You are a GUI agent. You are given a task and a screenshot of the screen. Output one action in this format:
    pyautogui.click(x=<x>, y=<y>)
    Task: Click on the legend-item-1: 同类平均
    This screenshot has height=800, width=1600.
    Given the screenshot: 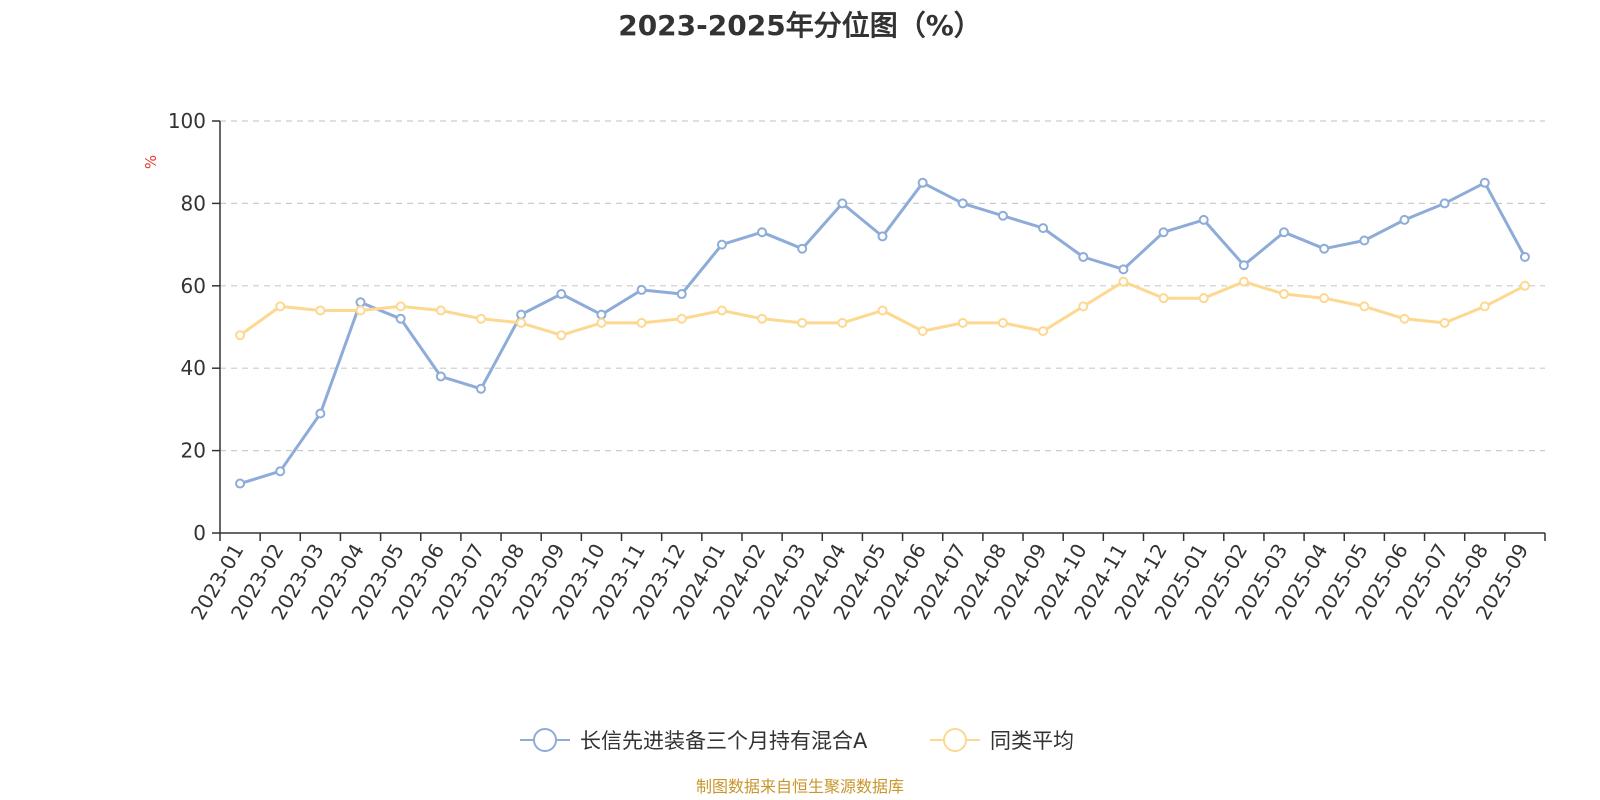 What is the action you would take?
    pyautogui.click(x=1002, y=740)
    